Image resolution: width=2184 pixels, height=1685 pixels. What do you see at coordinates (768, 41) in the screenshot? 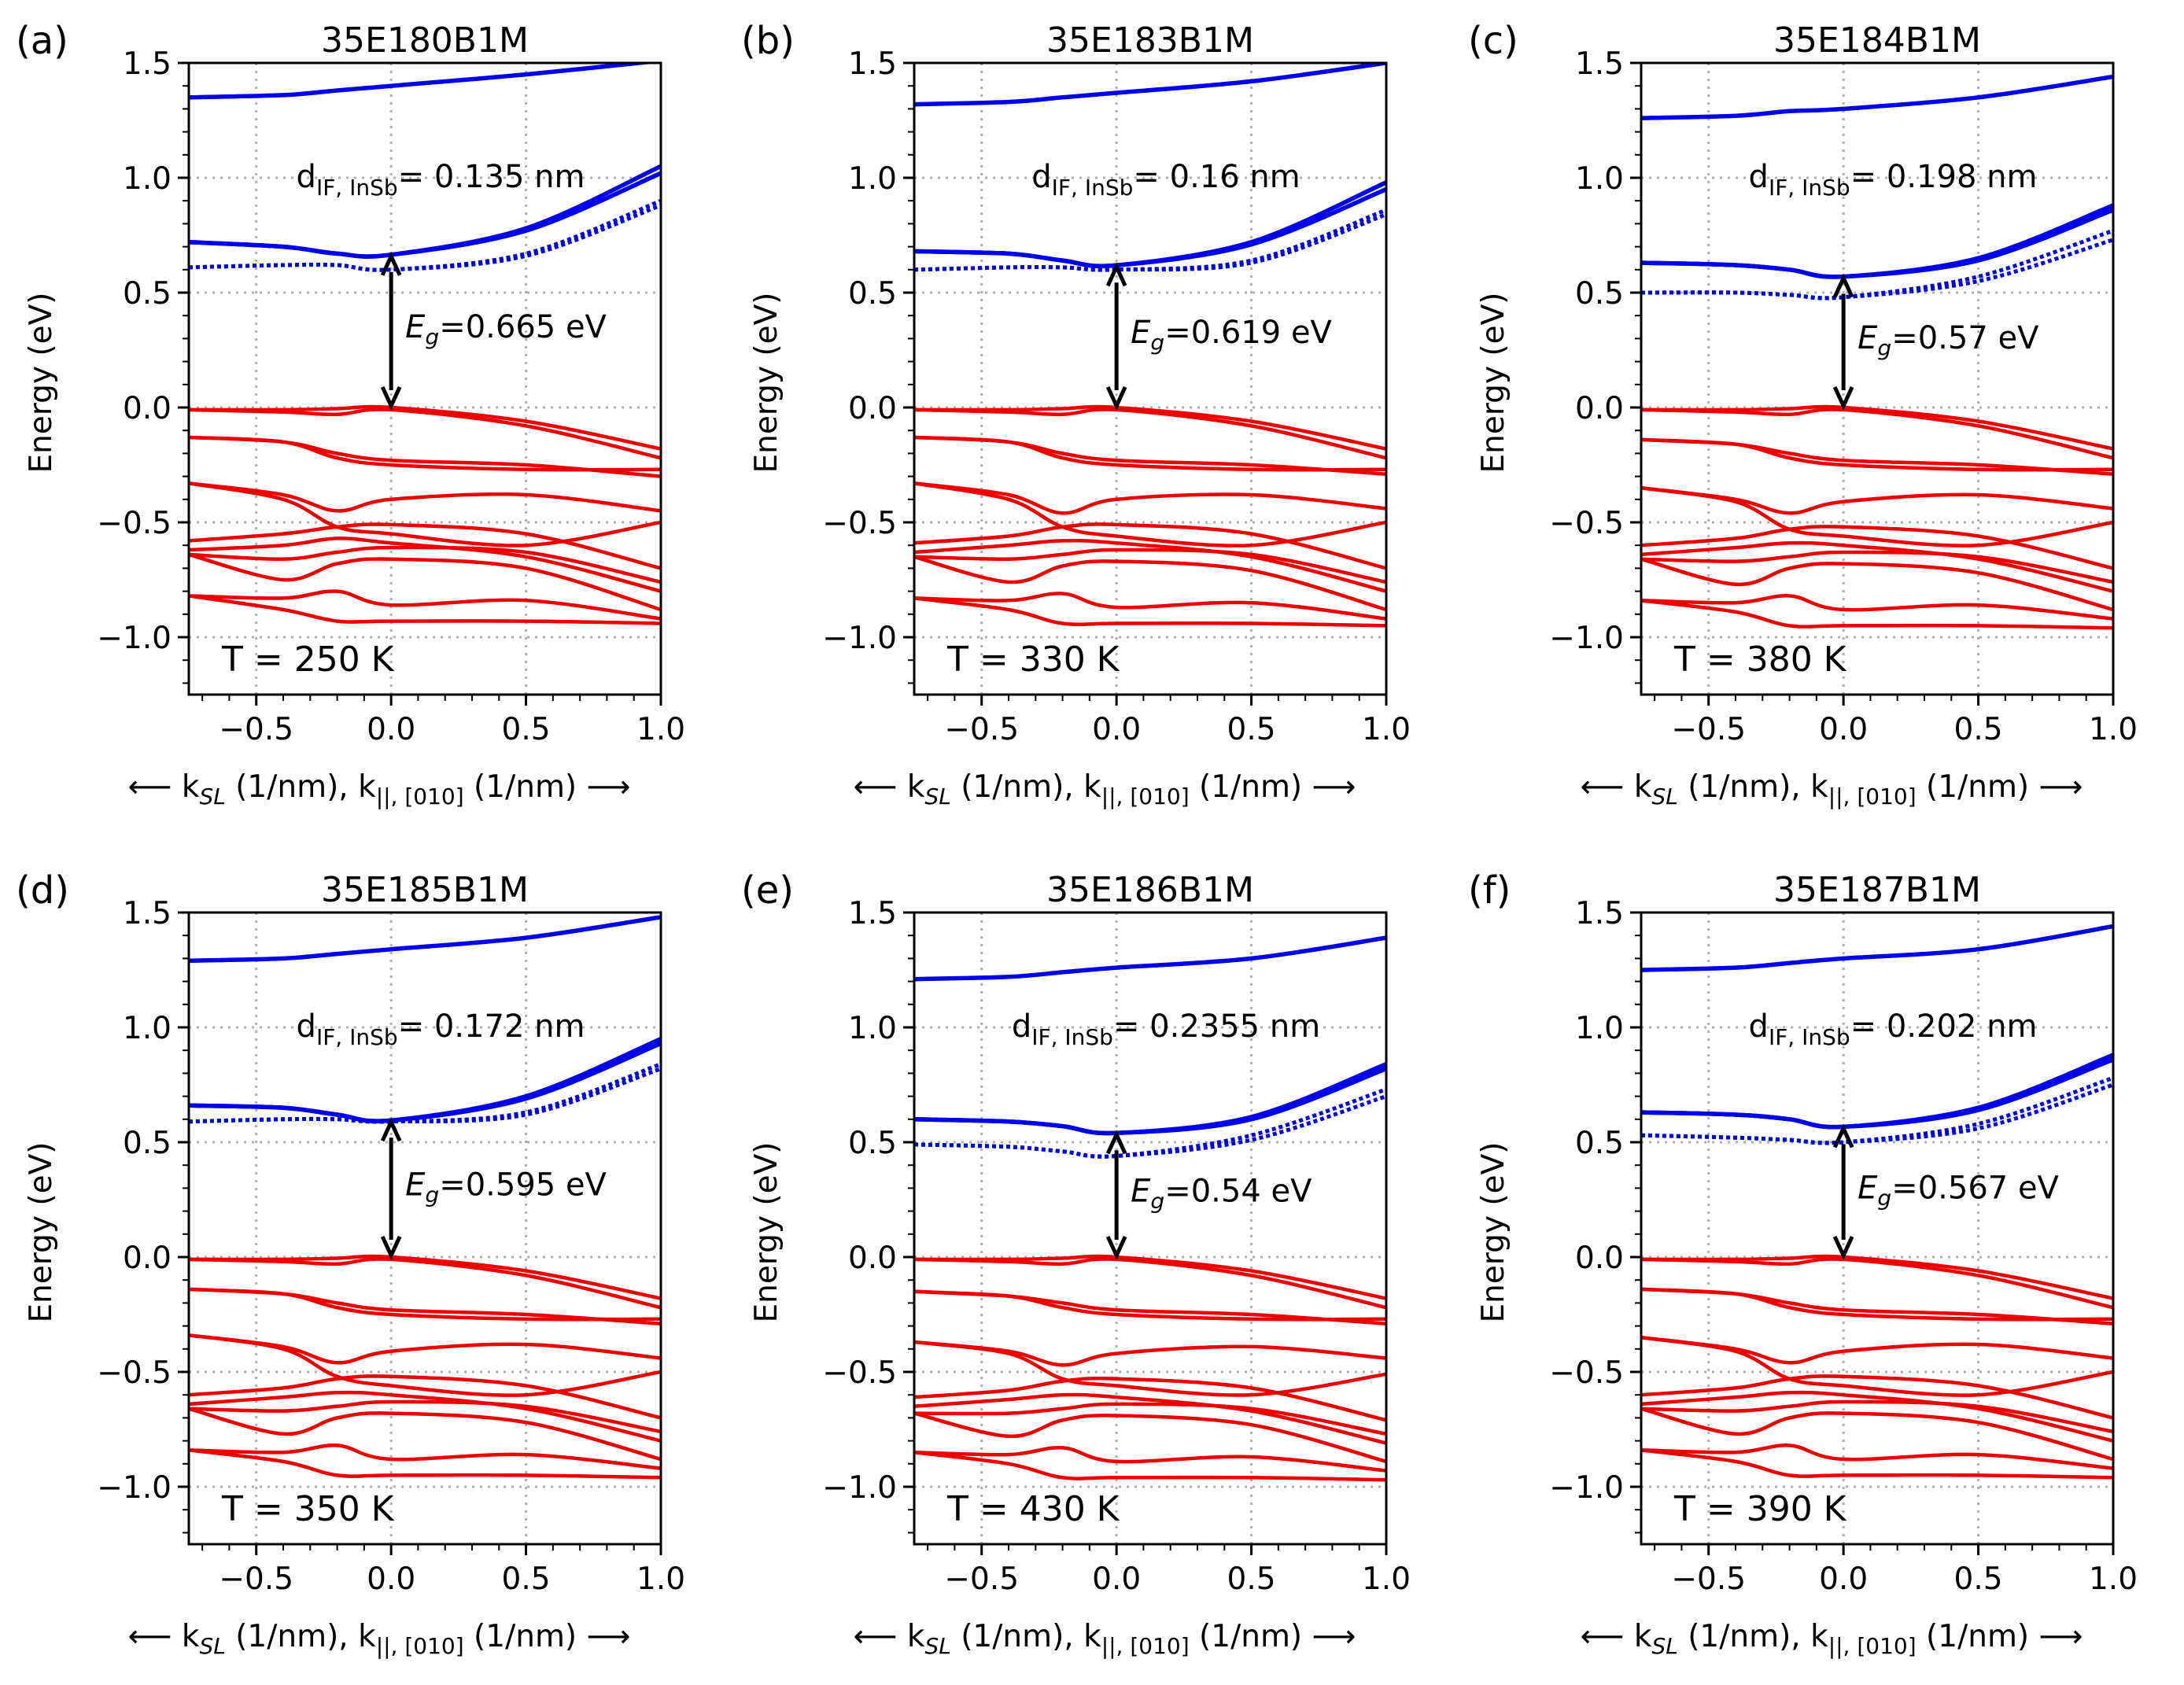
I see `panel-label: (b)` at bounding box center [768, 41].